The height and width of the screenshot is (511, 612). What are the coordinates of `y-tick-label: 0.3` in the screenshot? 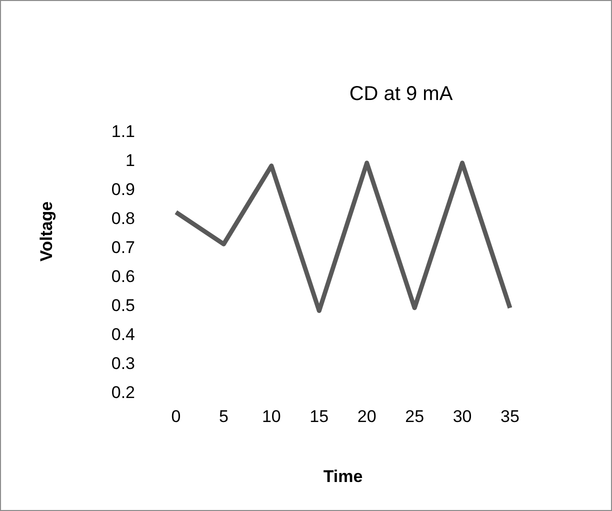 It's located at (123, 364).